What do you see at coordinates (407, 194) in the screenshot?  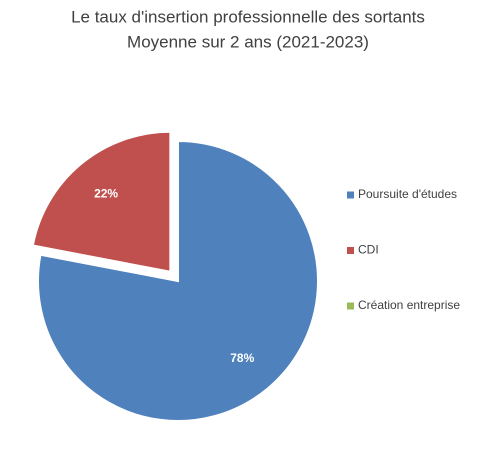 I see `legend-label: Poursuite d'études` at bounding box center [407, 194].